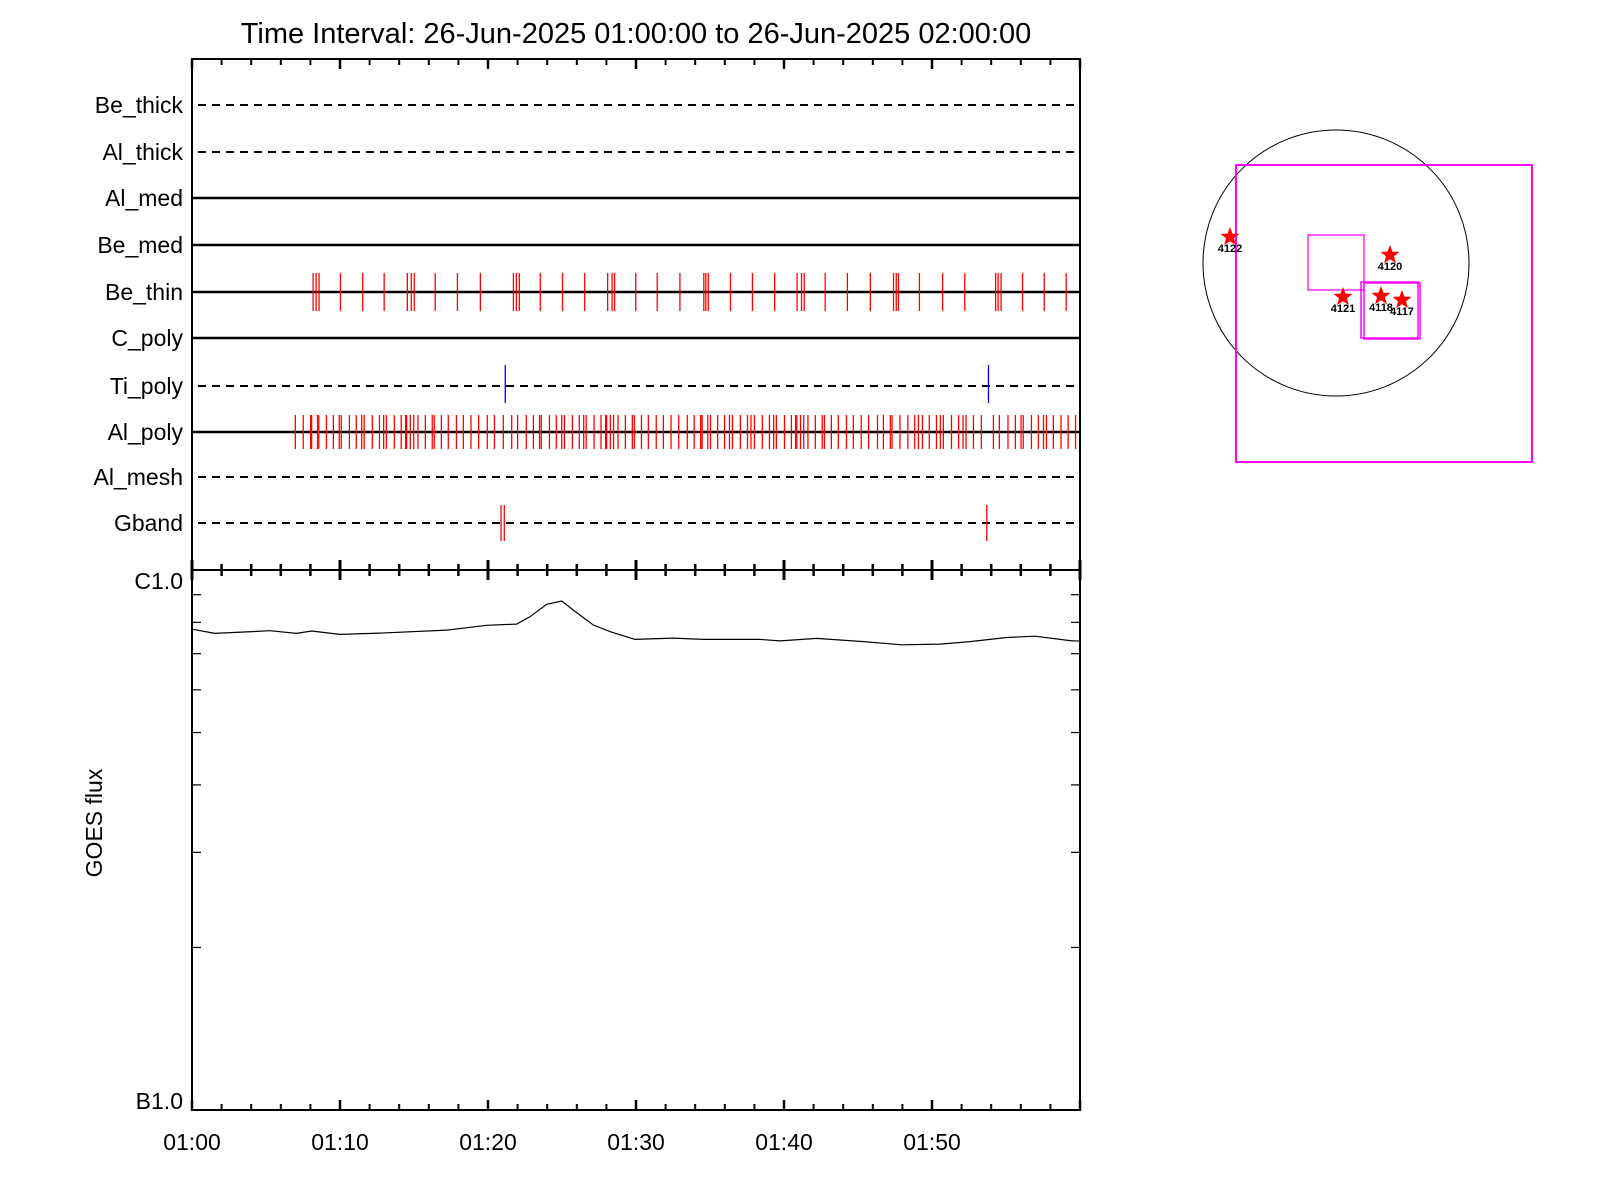 This screenshot has height=1200, width=1600. Describe the element at coordinates (1230, 249) in the screenshot. I see `region-label: 4122` at that location.